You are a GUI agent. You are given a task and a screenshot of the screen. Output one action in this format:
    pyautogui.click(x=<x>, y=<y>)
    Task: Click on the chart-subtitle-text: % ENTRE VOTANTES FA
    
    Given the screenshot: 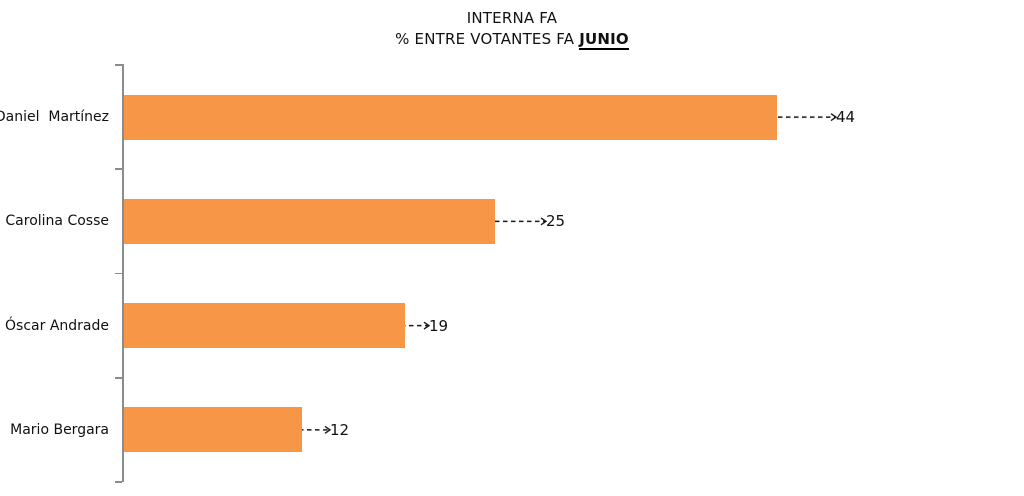 What is the action you would take?
    pyautogui.click(x=487, y=39)
    